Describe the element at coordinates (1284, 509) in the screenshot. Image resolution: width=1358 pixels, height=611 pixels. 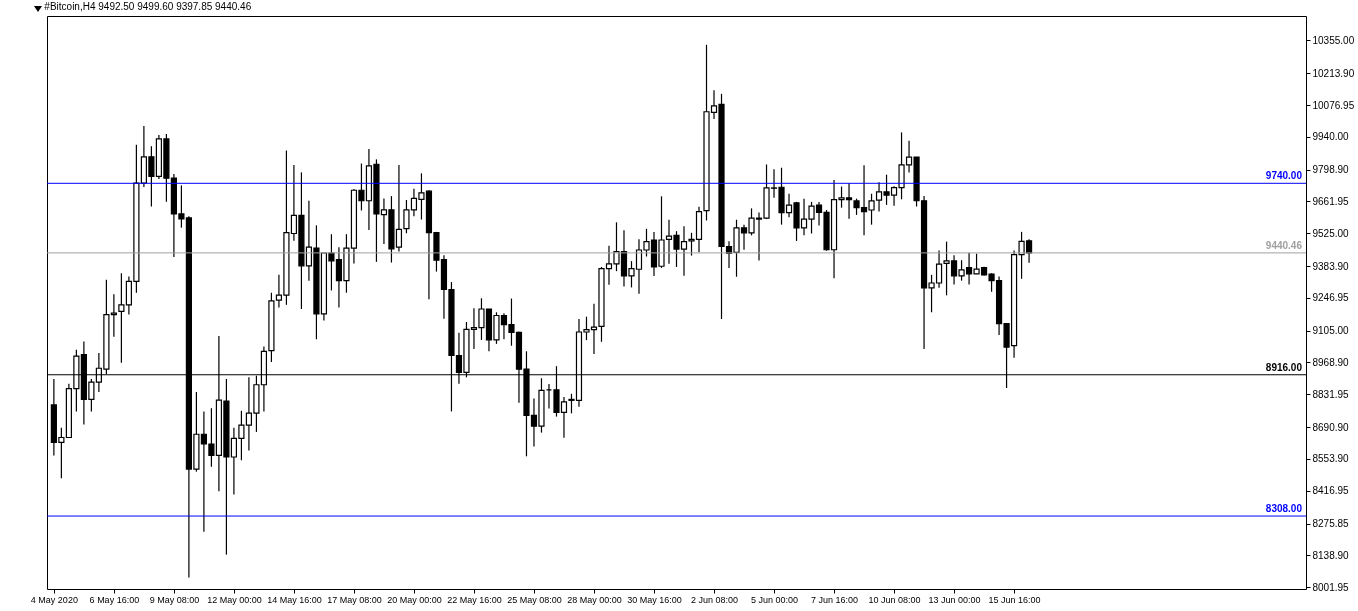
I see `ref-line-label: 8308.00` at that location.